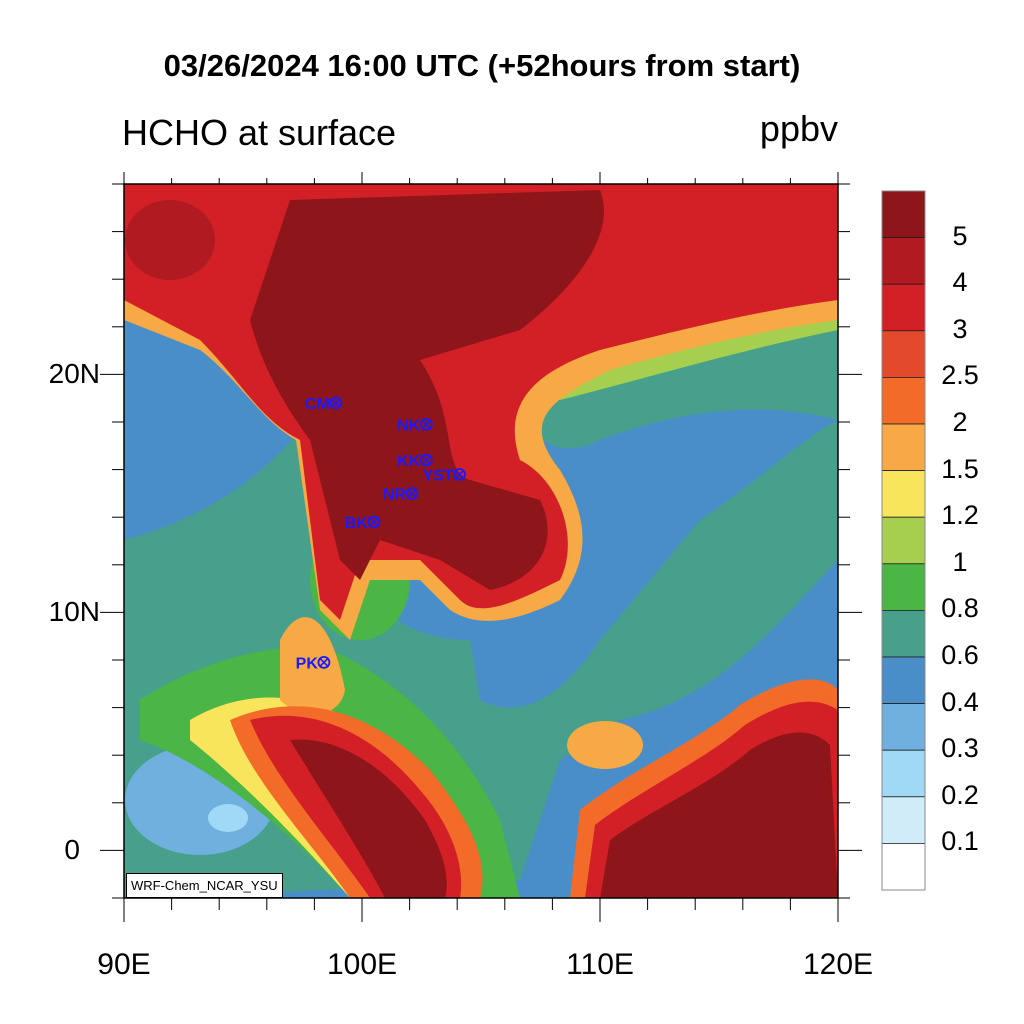 The height and width of the screenshot is (1024, 1024). Describe the element at coordinates (960, 655) in the screenshot. I see `colorbar-label: 0.6` at that location.